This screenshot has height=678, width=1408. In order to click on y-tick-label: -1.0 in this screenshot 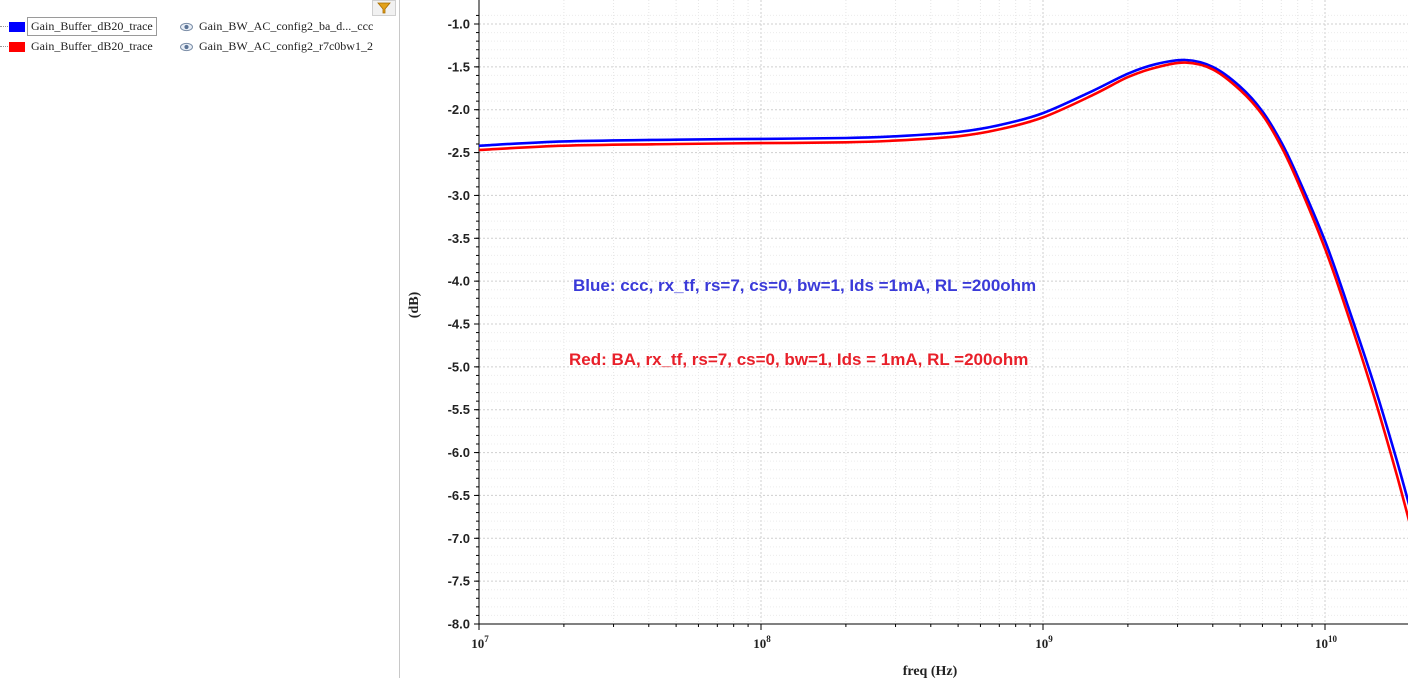, I will do `click(459, 24)`.